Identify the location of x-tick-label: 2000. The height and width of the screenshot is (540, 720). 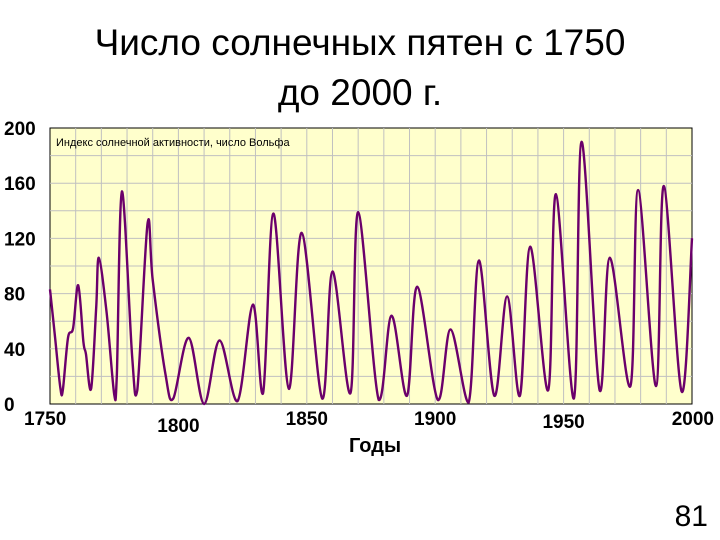
(693, 419).